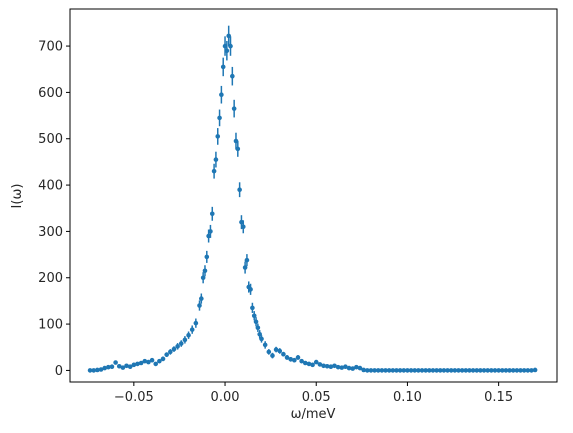 The width and height of the screenshot is (573, 433). I want to click on x-axis-label: ω/meV, so click(313, 414).